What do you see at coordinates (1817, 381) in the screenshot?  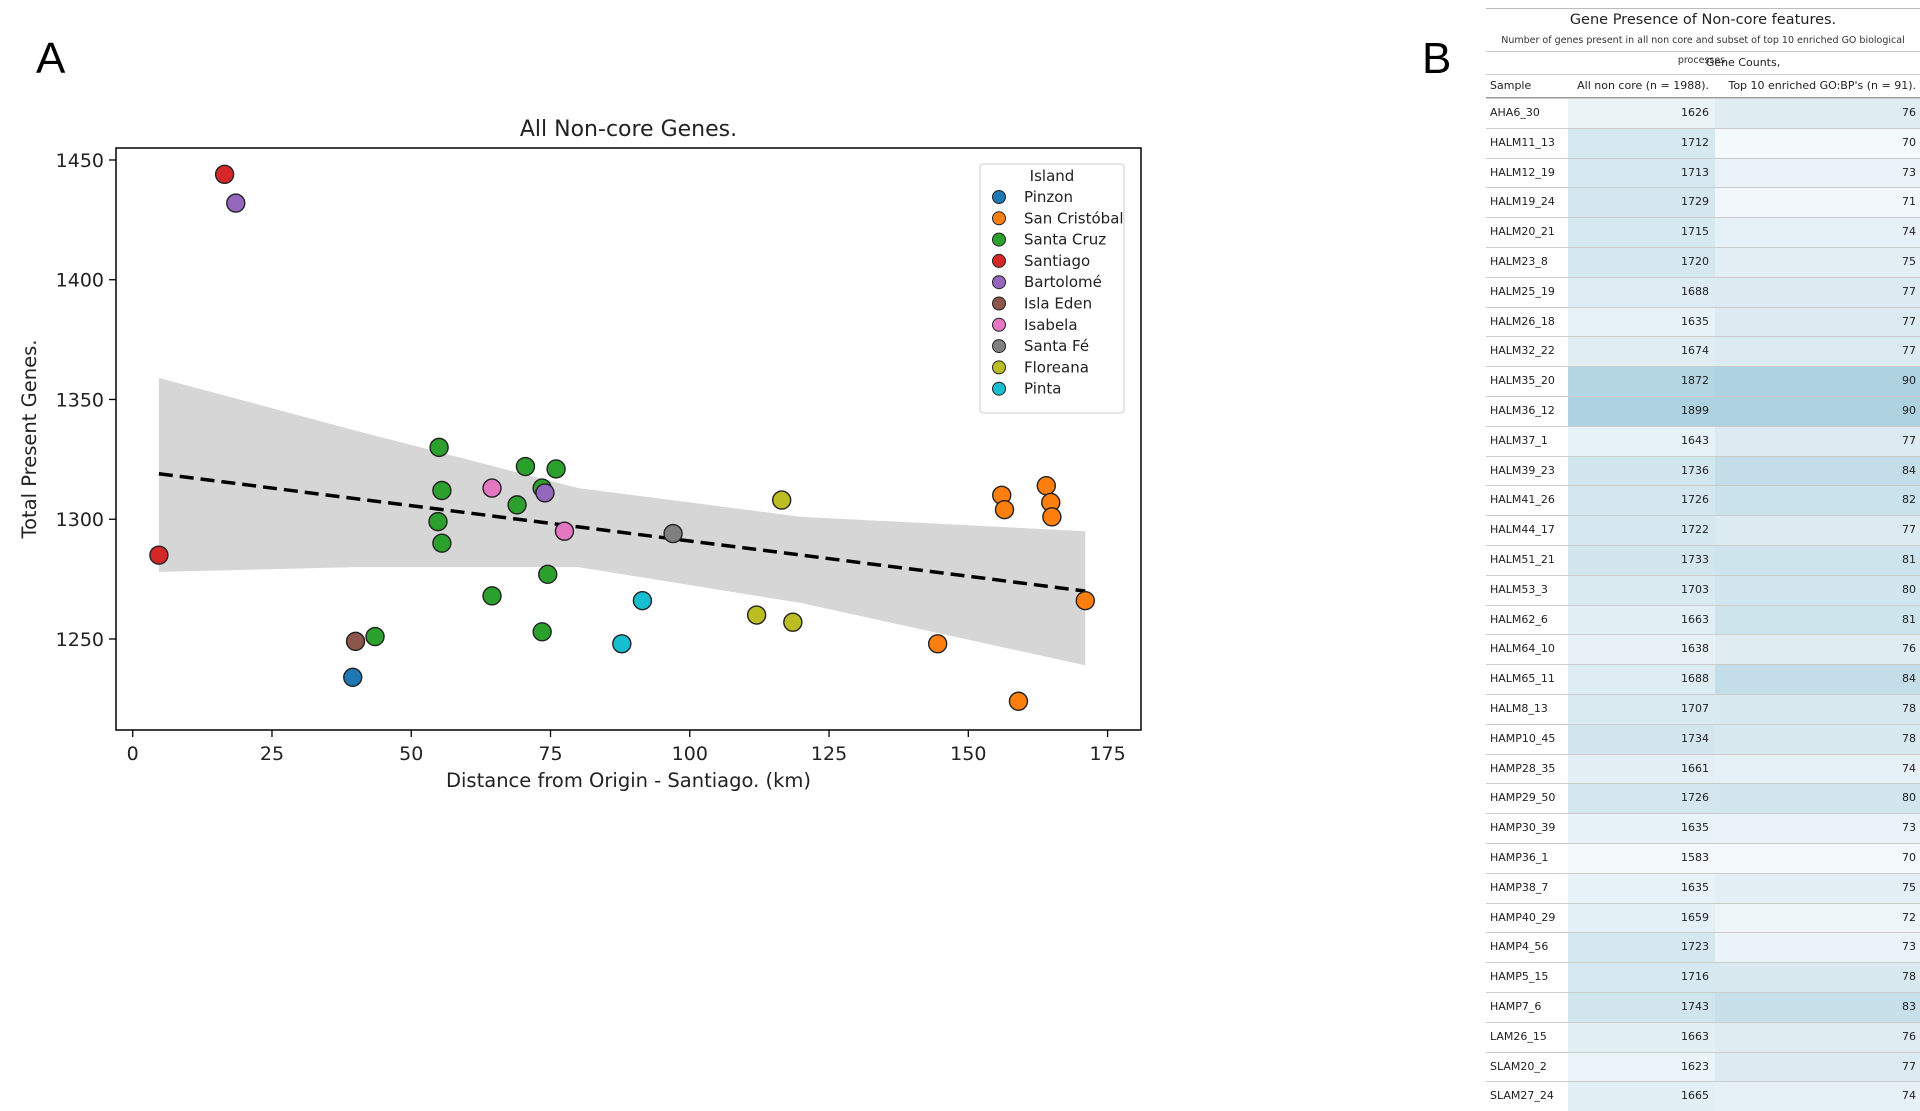 I see `cell-top10-go-bp: 90` at bounding box center [1817, 381].